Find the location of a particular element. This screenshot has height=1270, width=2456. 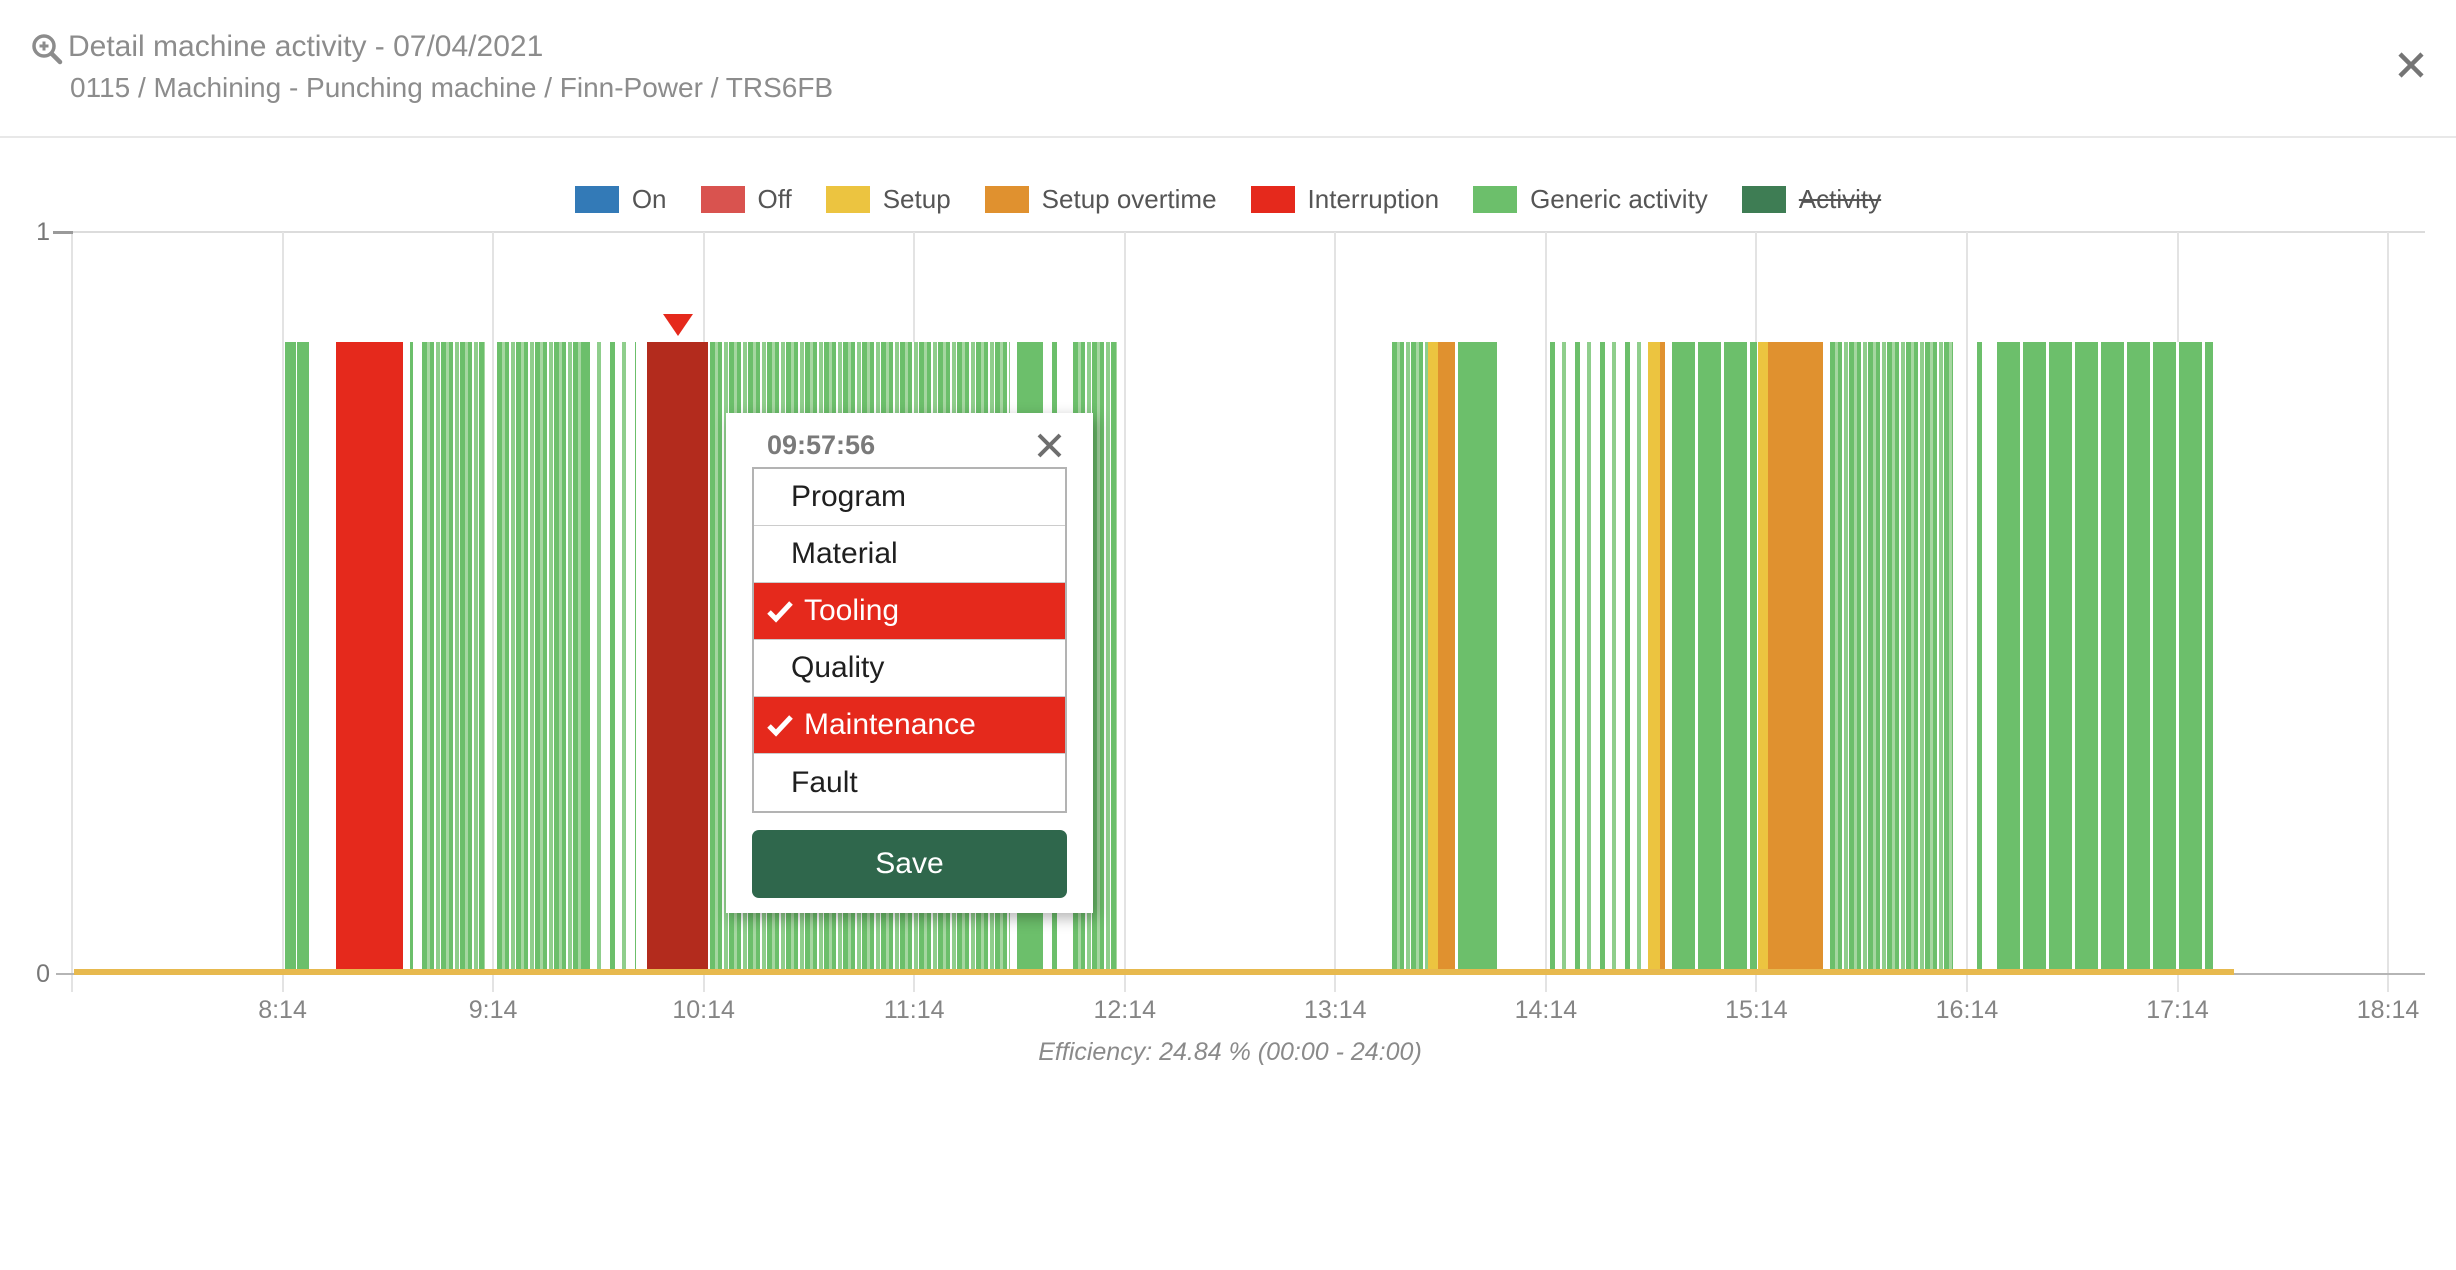

reason-option-label: Program is located at coordinates (849, 496).